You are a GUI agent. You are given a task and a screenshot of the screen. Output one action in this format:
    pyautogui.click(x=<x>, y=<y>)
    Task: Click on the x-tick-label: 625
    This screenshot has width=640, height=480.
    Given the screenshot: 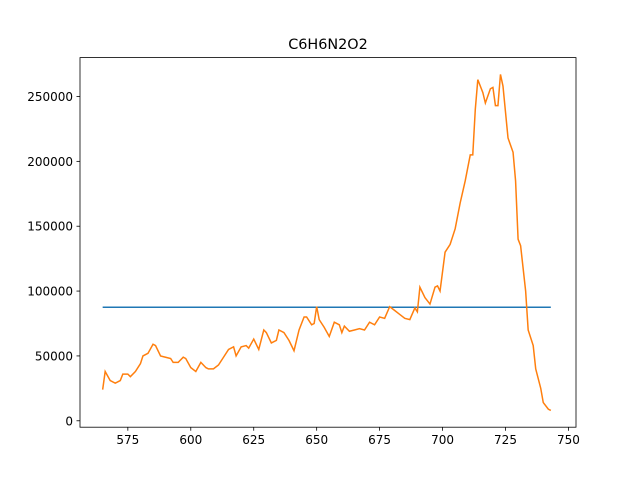 What is the action you would take?
    pyautogui.click(x=253, y=440)
    